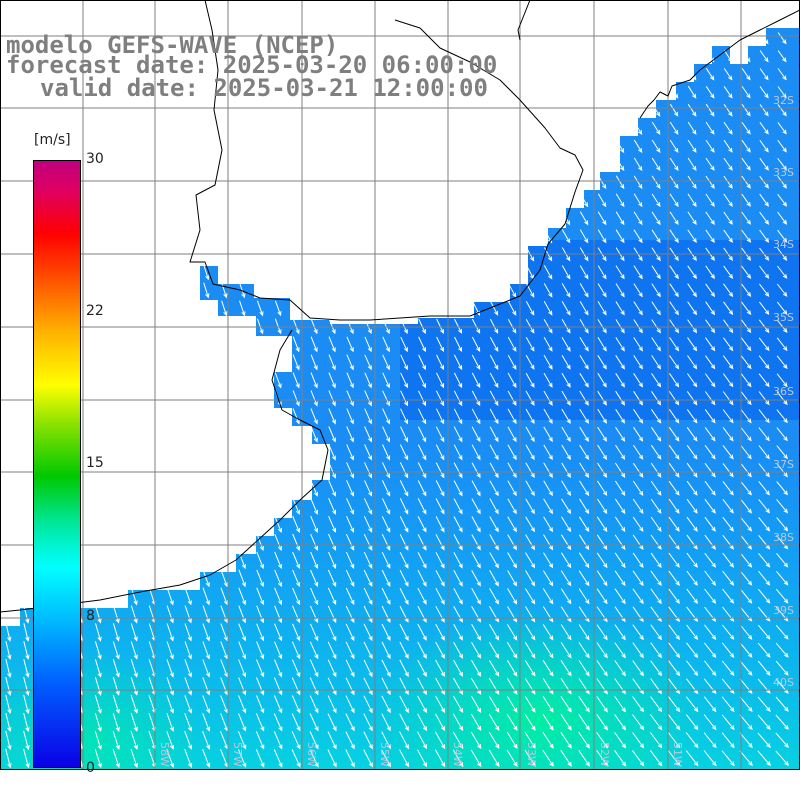 The image size is (800, 800). I want to click on colorbar-unit: [m/s], so click(52, 140).